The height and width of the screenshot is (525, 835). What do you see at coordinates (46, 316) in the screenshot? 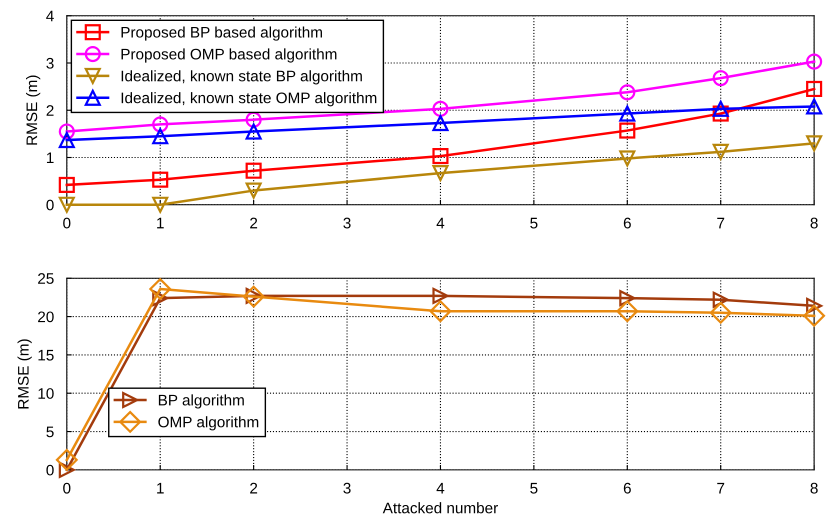
I see `y-tick-label: 20` at bounding box center [46, 316].